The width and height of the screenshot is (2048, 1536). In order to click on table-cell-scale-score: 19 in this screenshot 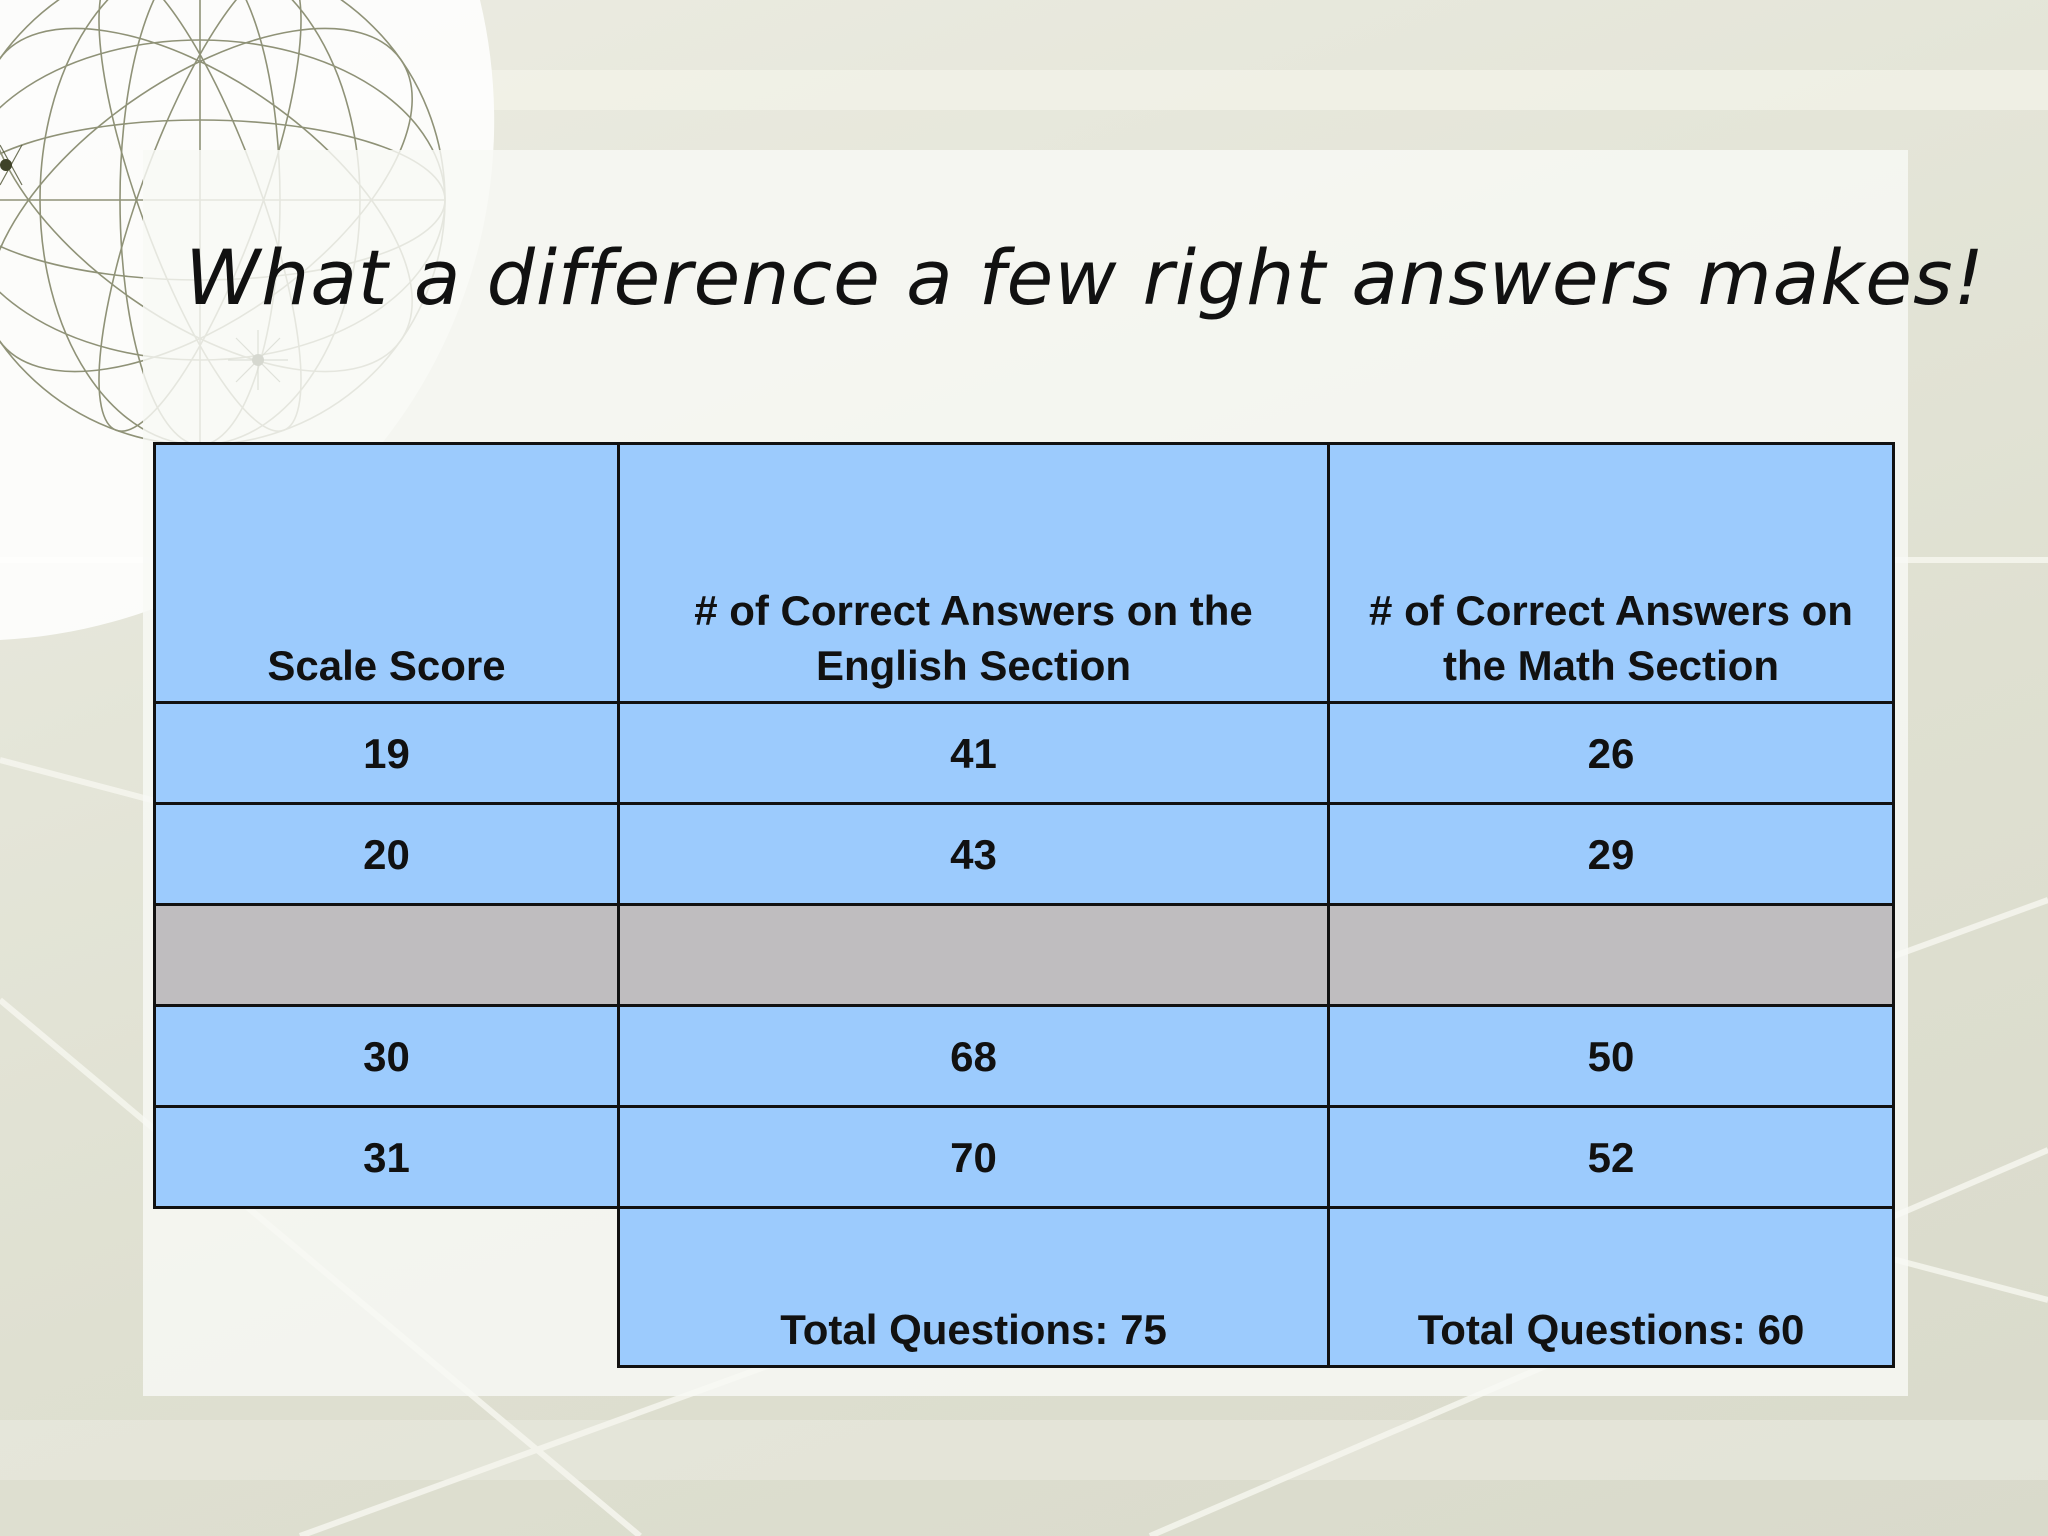, I will do `click(386, 753)`.